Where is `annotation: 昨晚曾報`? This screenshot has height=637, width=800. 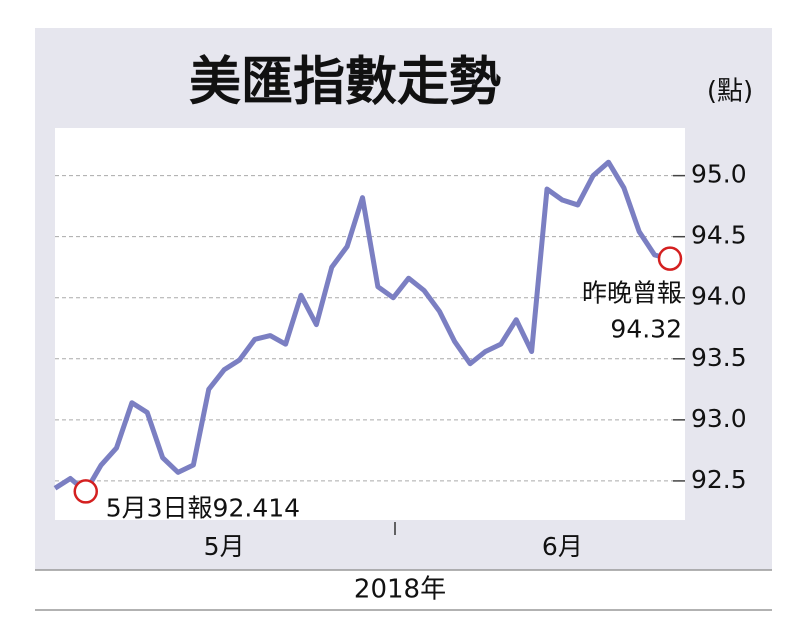 annotation: 昨晚曾報 is located at coordinates (632, 293).